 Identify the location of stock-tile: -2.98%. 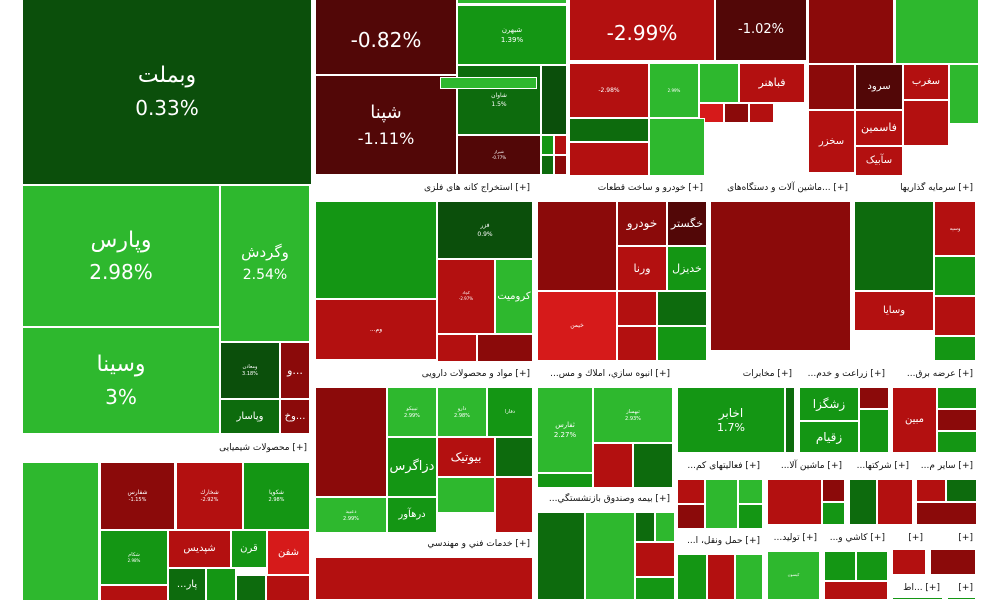
(609, 90).